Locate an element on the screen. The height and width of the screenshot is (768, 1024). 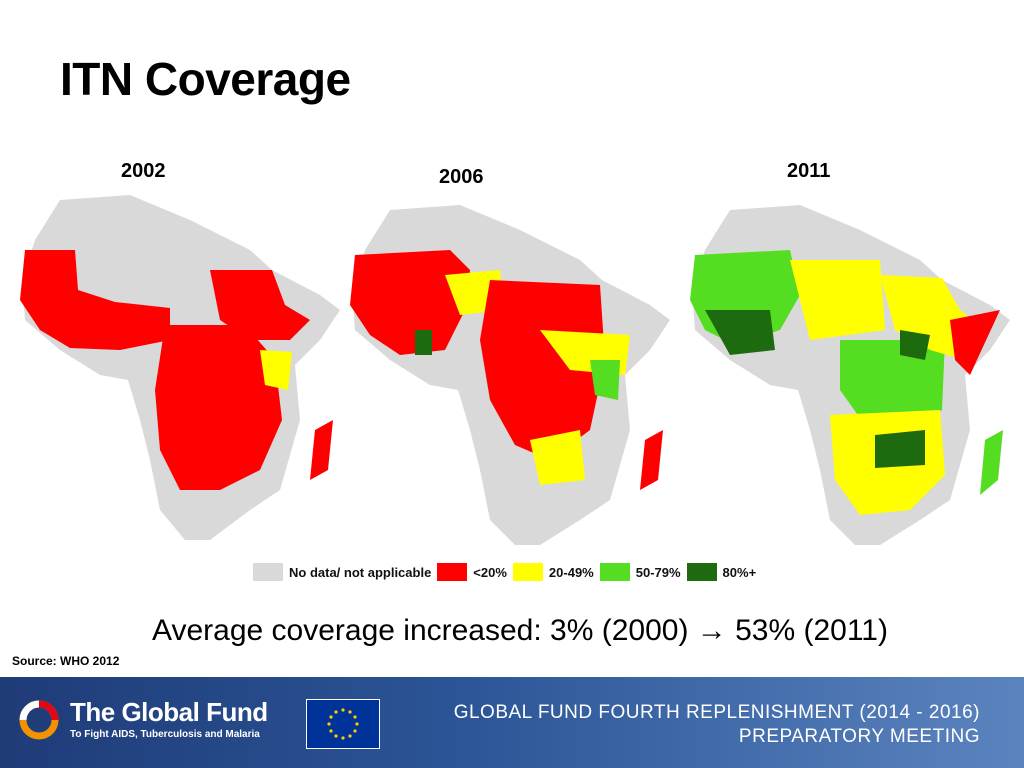
legend-item-lt20: <20% is located at coordinates (472, 572).